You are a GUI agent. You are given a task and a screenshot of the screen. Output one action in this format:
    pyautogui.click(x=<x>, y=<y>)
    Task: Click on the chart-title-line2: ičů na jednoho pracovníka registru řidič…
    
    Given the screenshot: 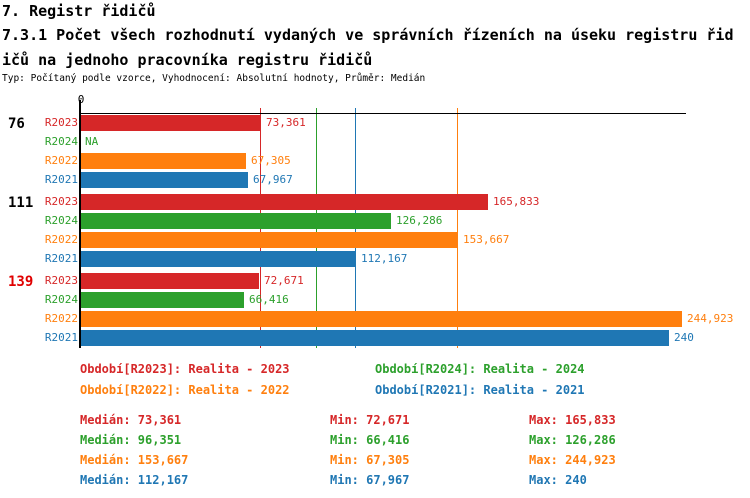 What is the action you would take?
    pyautogui.click(x=187, y=60)
    